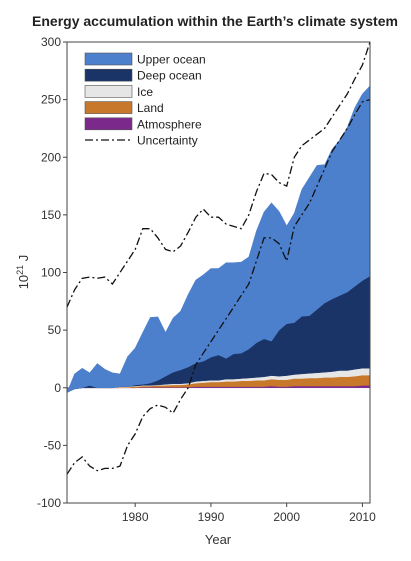  I want to click on y-axis-label-base: 10, so click(23, 282).